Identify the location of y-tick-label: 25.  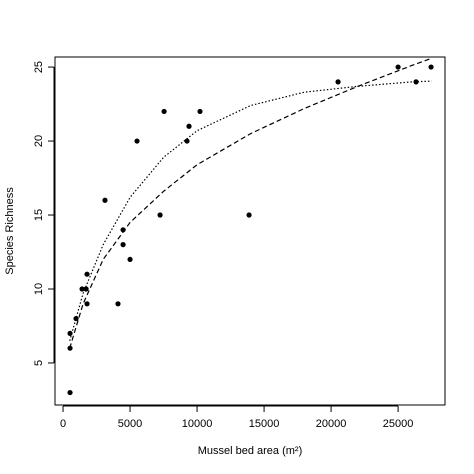
(39, 67).